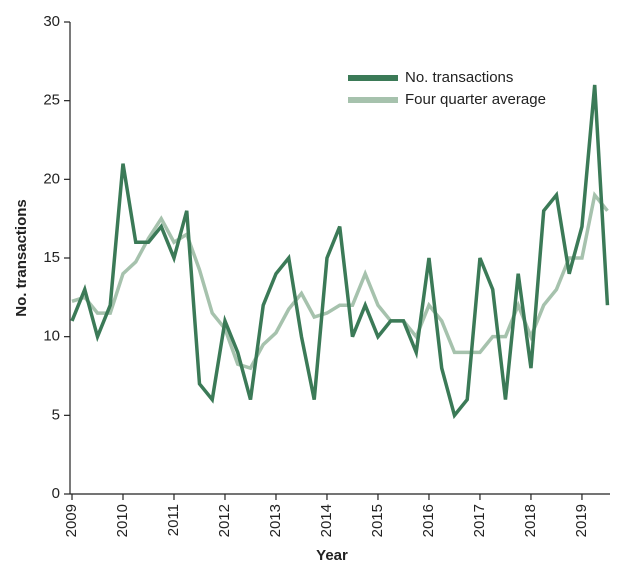  What do you see at coordinates (530, 520) in the screenshot?
I see `x-tick-label: 2018` at bounding box center [530, 520].